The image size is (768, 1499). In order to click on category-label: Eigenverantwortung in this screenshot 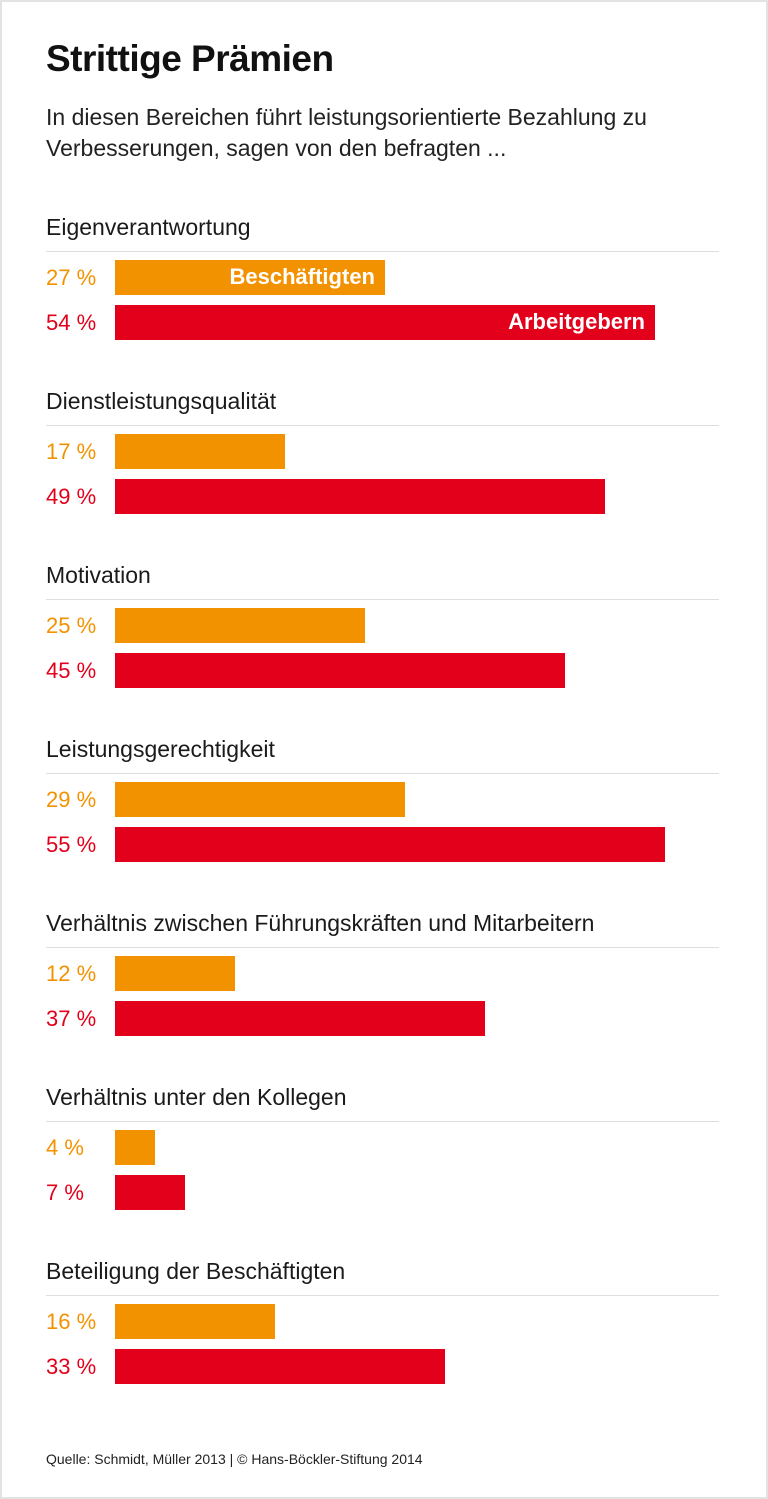, I will do `click(148, 227)`.